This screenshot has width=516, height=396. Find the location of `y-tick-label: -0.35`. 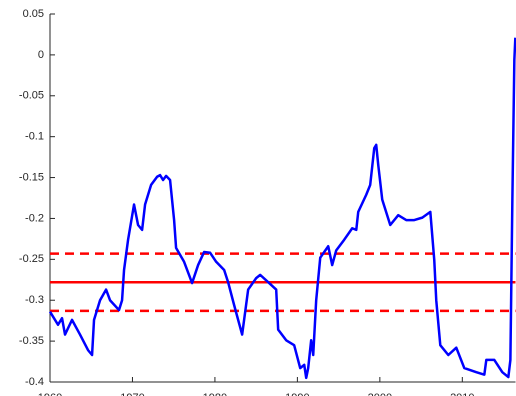

y-tick-label: -0.35 is located at coordinates (31, 341).